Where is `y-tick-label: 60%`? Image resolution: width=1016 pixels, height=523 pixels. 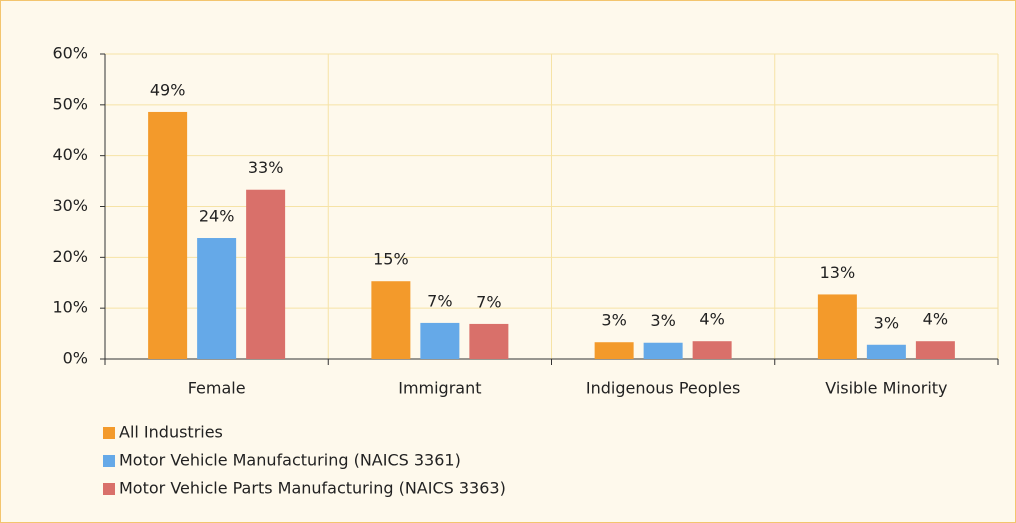
y-tick-label: 60% is located at coordinates (70, 53).